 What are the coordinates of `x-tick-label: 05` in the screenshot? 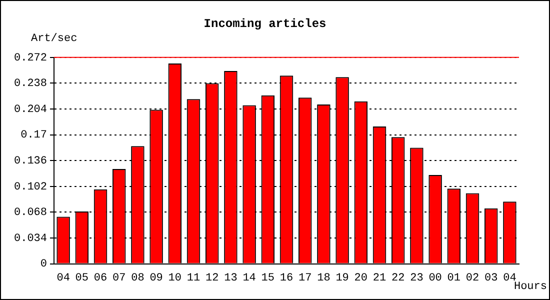 It's located at (82, 278).